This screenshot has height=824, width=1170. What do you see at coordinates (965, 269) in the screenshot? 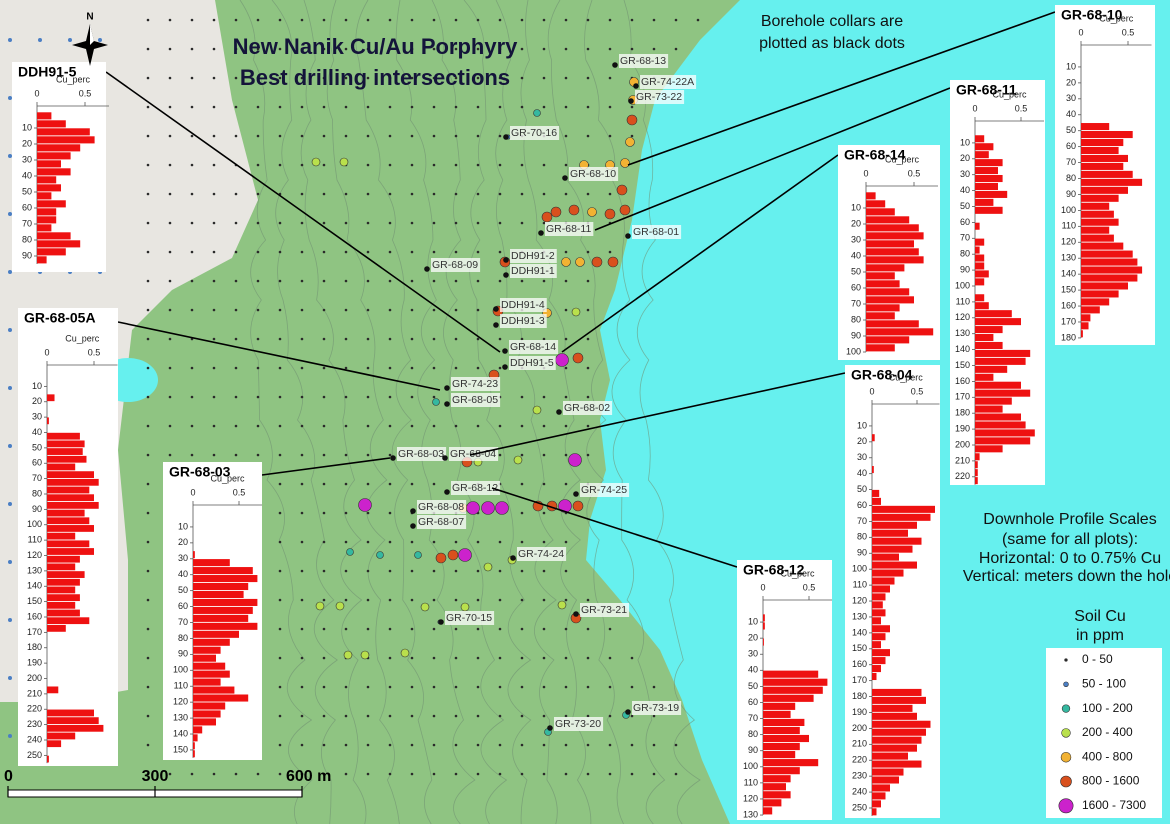
I see `y-tick-label: 90` at bounding box center [965, 269].